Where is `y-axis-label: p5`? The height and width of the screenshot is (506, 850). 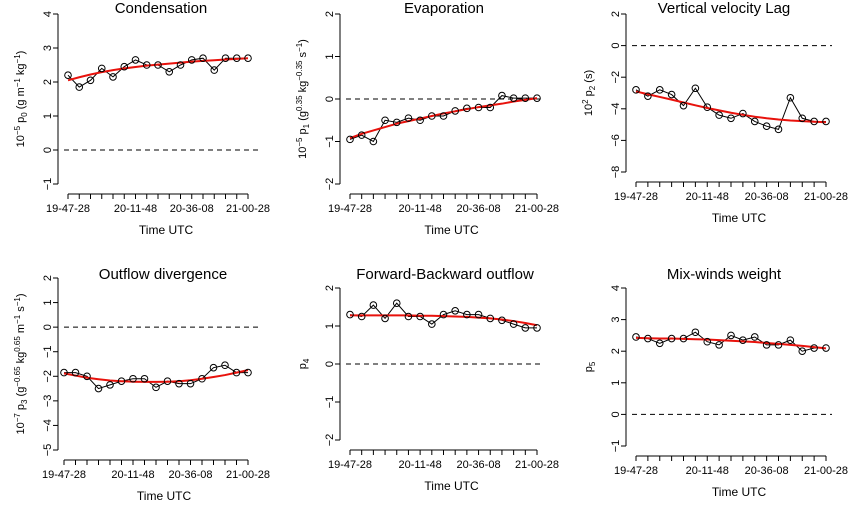 y-axis-label: p5 is located at coordinates (590, 366).